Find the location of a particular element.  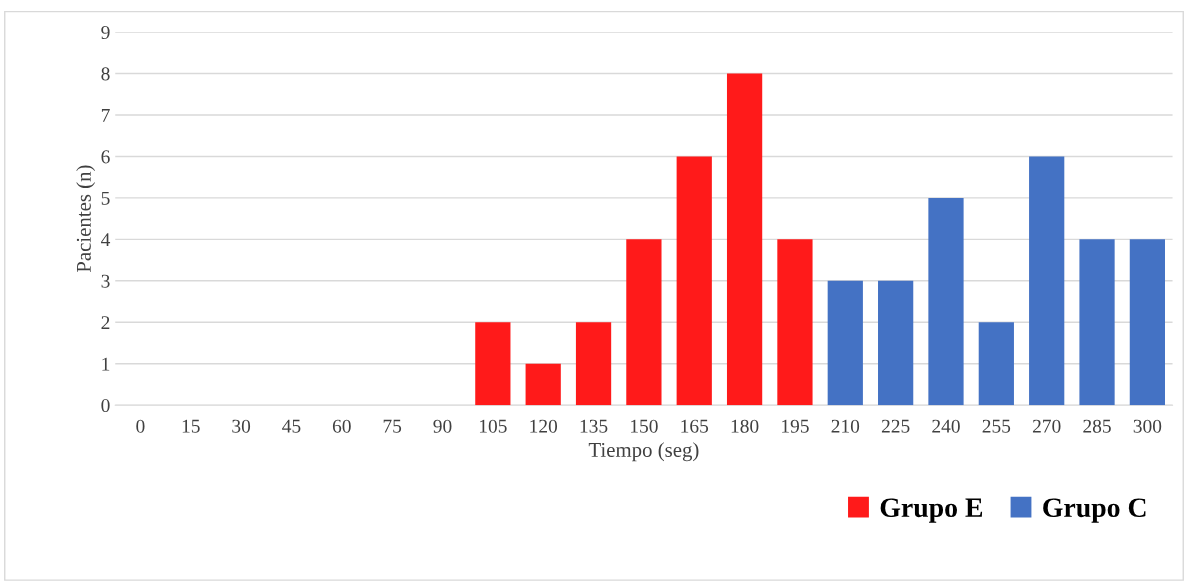

x-tick-label: 240 is located at coordinates (946, 426).